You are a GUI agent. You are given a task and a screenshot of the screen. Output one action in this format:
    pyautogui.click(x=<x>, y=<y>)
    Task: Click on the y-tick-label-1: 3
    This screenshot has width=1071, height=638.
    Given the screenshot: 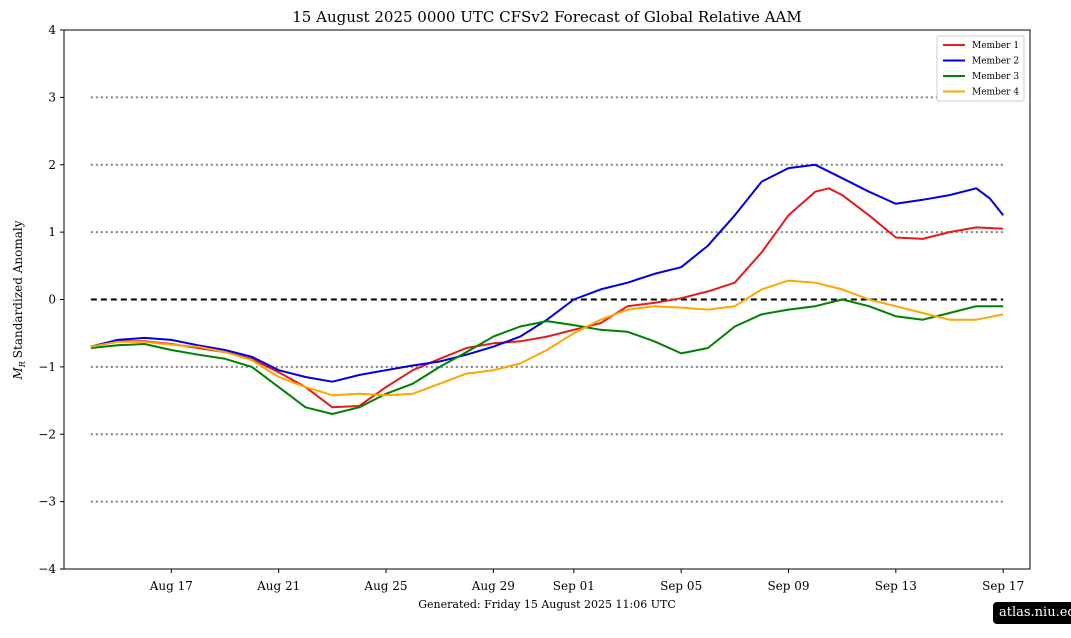 What is the action you would take?
    pyautogui.click(x=52, y=97)
    